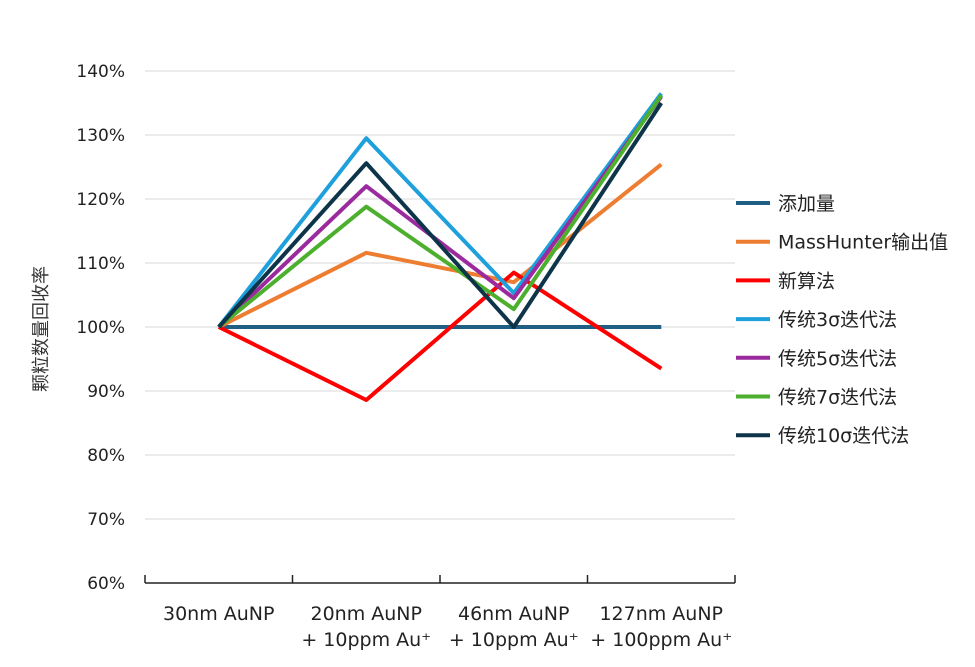 This screenshot has width=975, height=667. Describe the element at coordinates (837, 398) in the screenshot. I see `legend-label: 传统7σ迭代法` at that location.